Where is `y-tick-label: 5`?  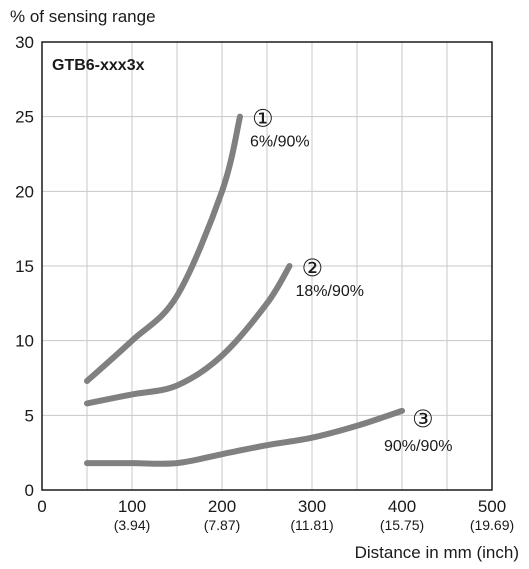 y-tick-label: 5 is located at coordinates (29, 415).